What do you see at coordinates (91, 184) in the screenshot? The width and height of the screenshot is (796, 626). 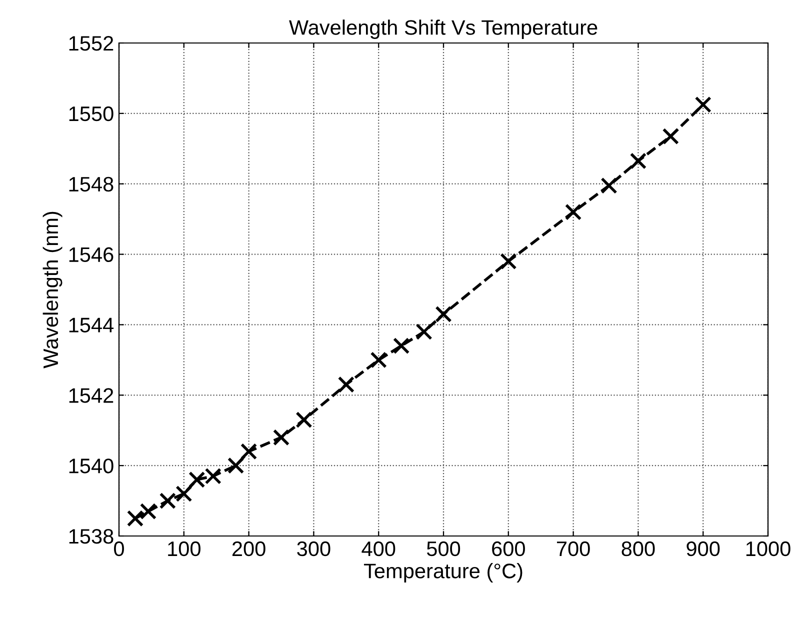 I see `y-tick-label: 1548` at bounding box center [91, 184].